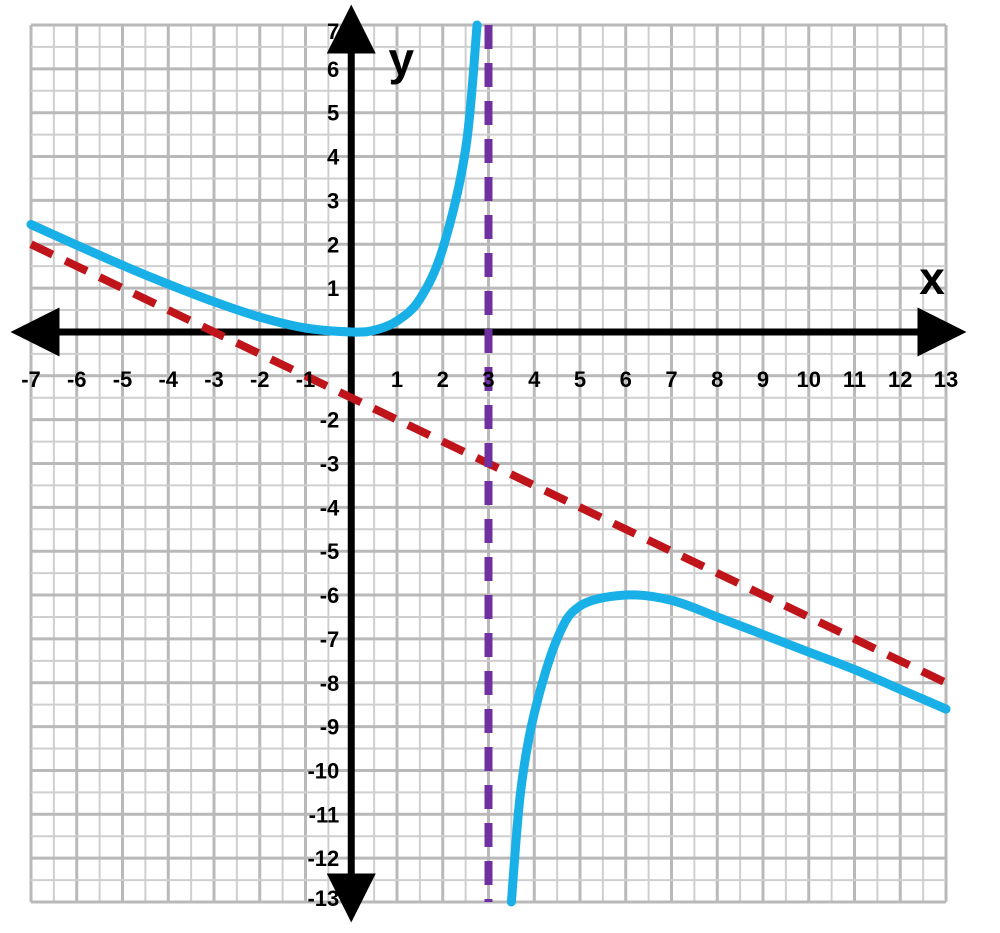 This screenshot has width=1000, height=933. I want to click on y-tick-label: -13, so click(323, 898).